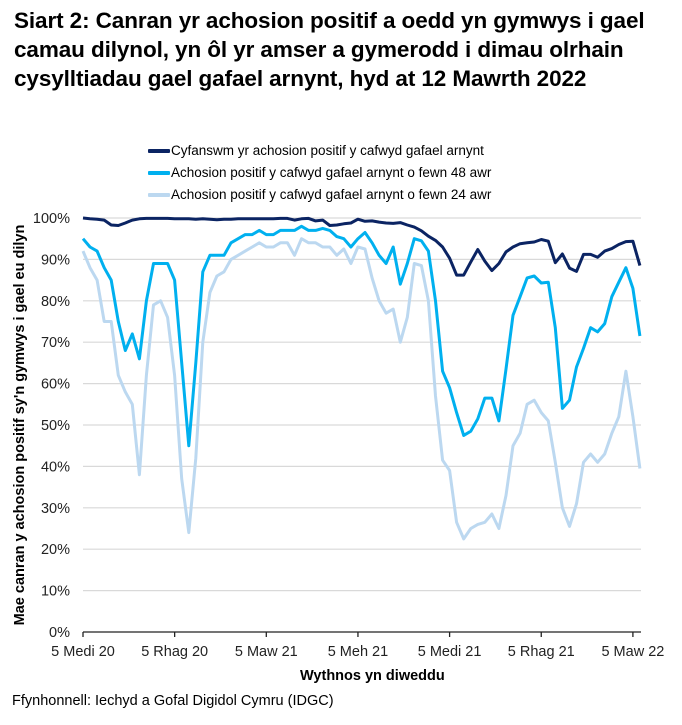 The width and height of the screenshot is (682, 725). What do you see at coordinates (55, 343) in the screenshot?
I see `y-tick-label: 70%` at bounding box center [55, 343].